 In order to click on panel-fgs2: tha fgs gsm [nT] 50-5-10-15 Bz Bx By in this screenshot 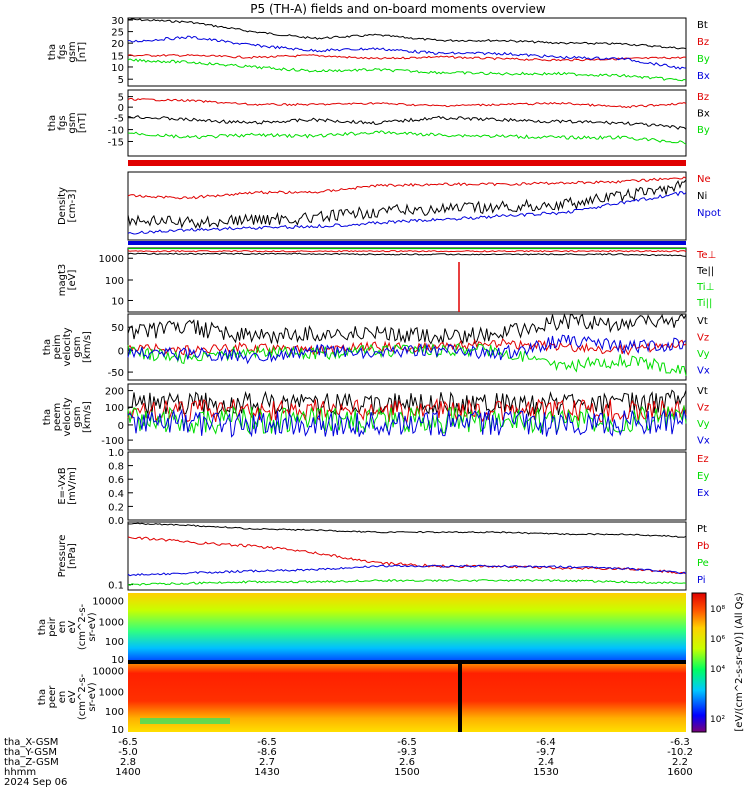, I will do `click(378, 123)`.